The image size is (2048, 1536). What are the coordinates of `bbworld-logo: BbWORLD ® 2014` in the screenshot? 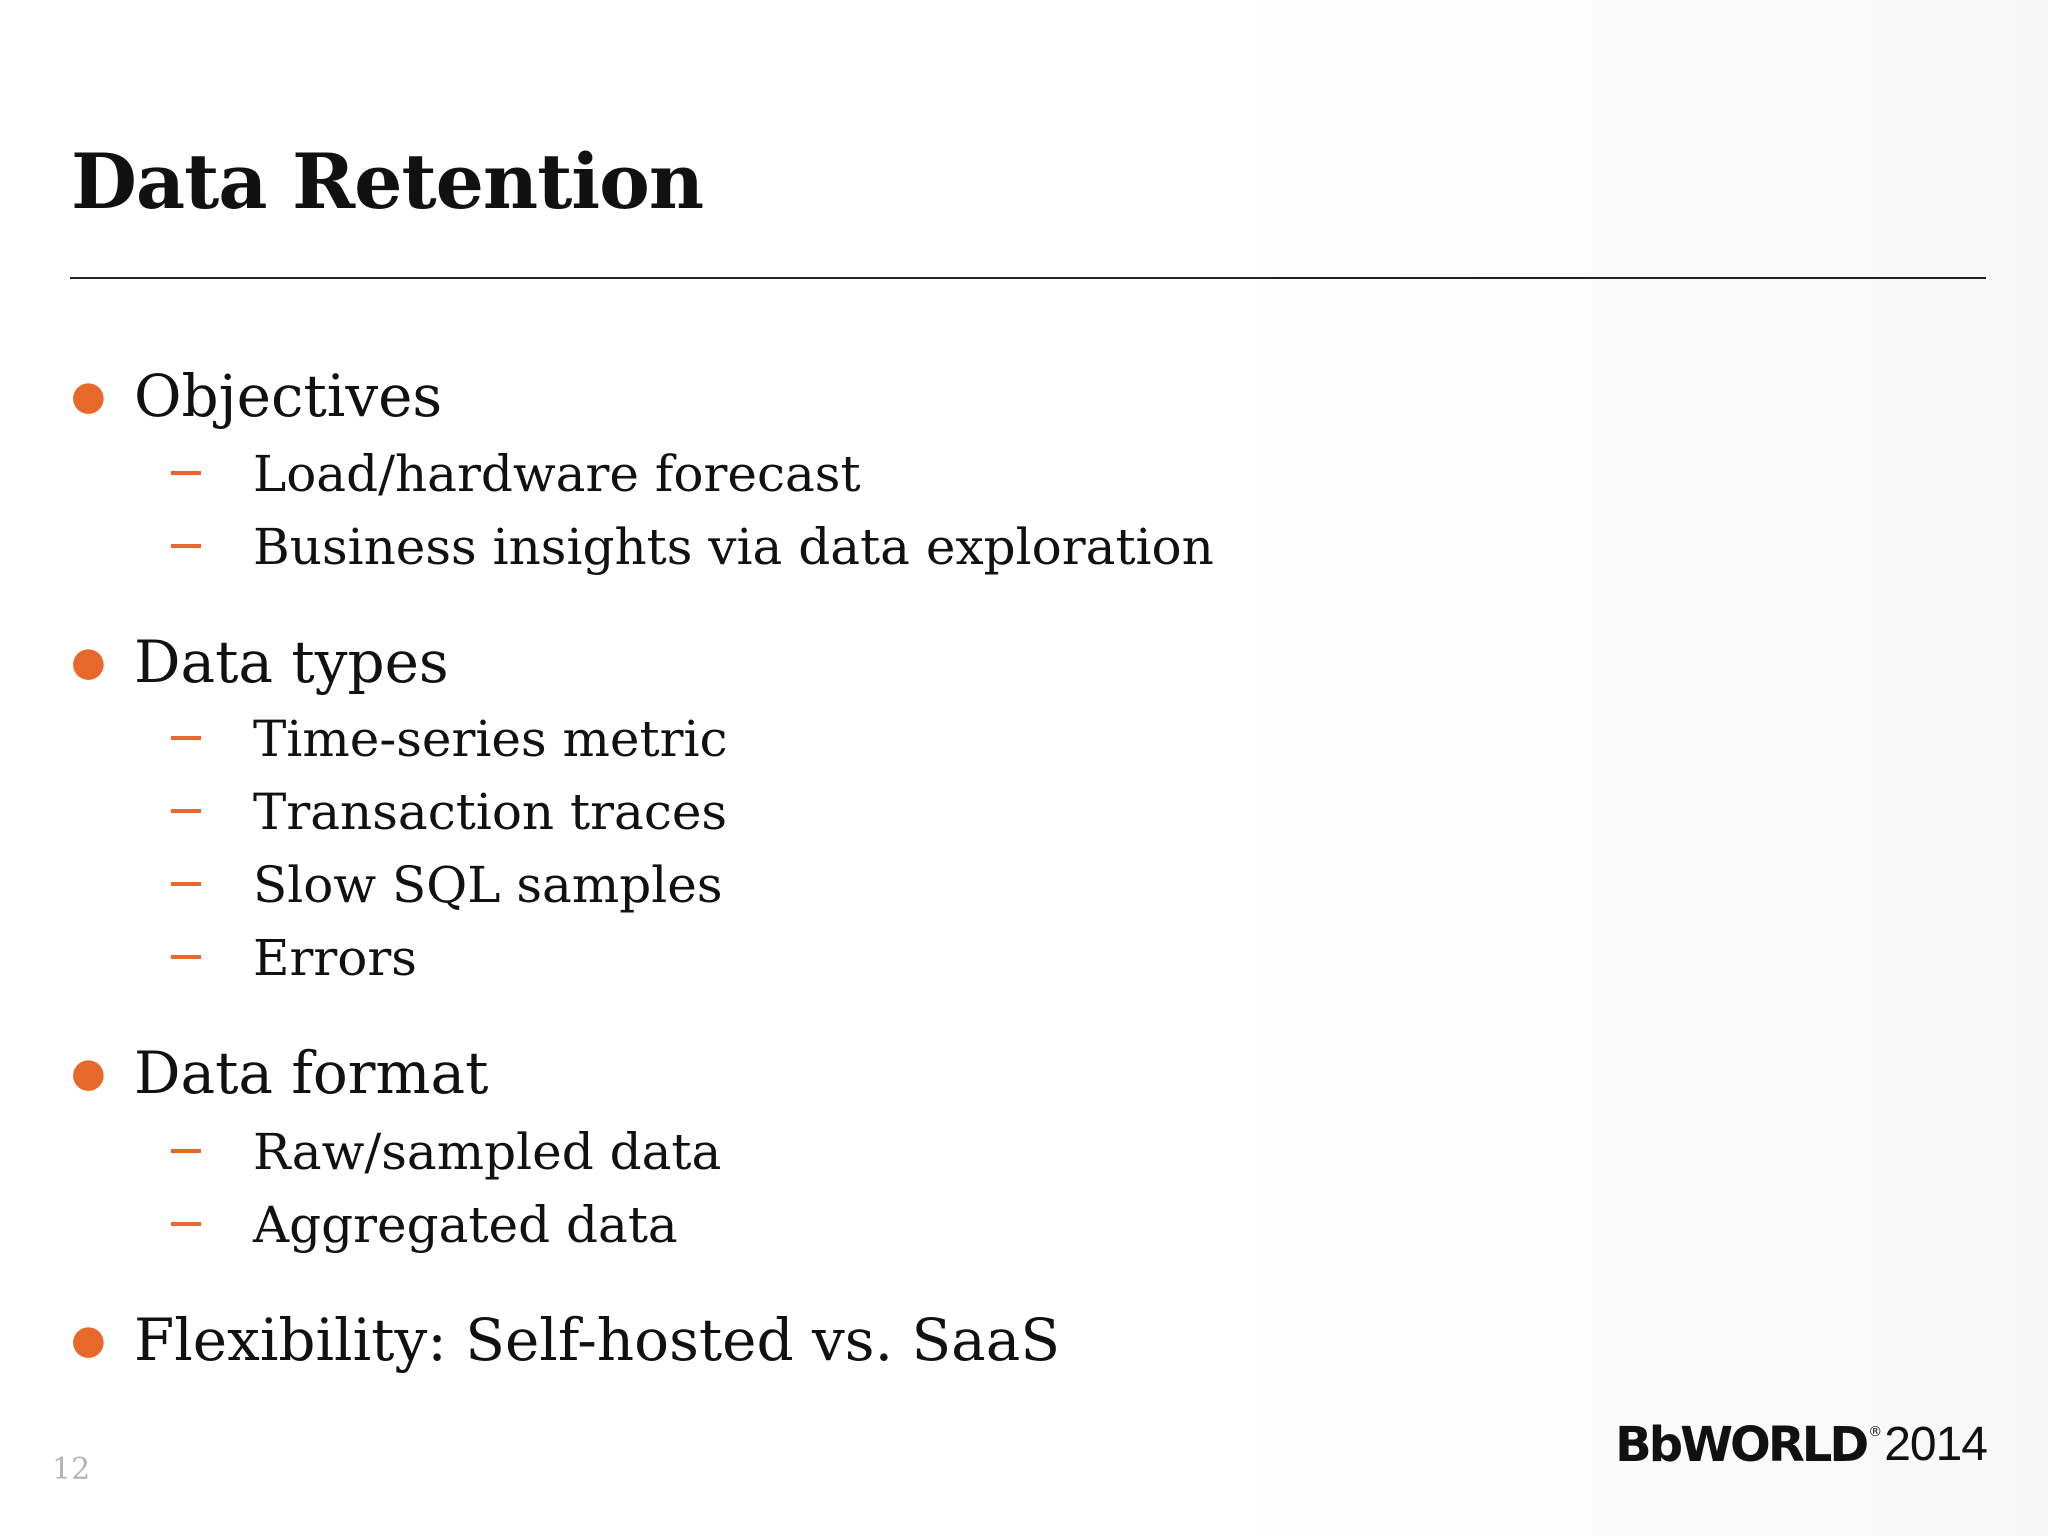 It's located at (1801, 1445).